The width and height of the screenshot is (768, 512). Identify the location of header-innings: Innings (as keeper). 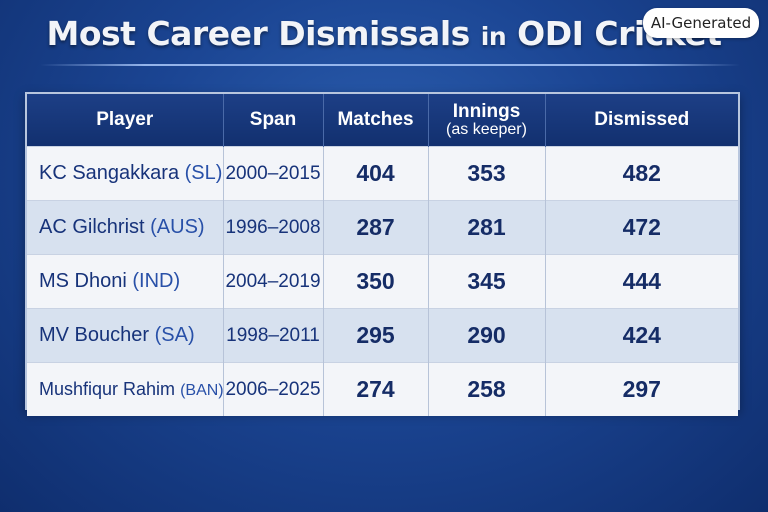
(487, 120).